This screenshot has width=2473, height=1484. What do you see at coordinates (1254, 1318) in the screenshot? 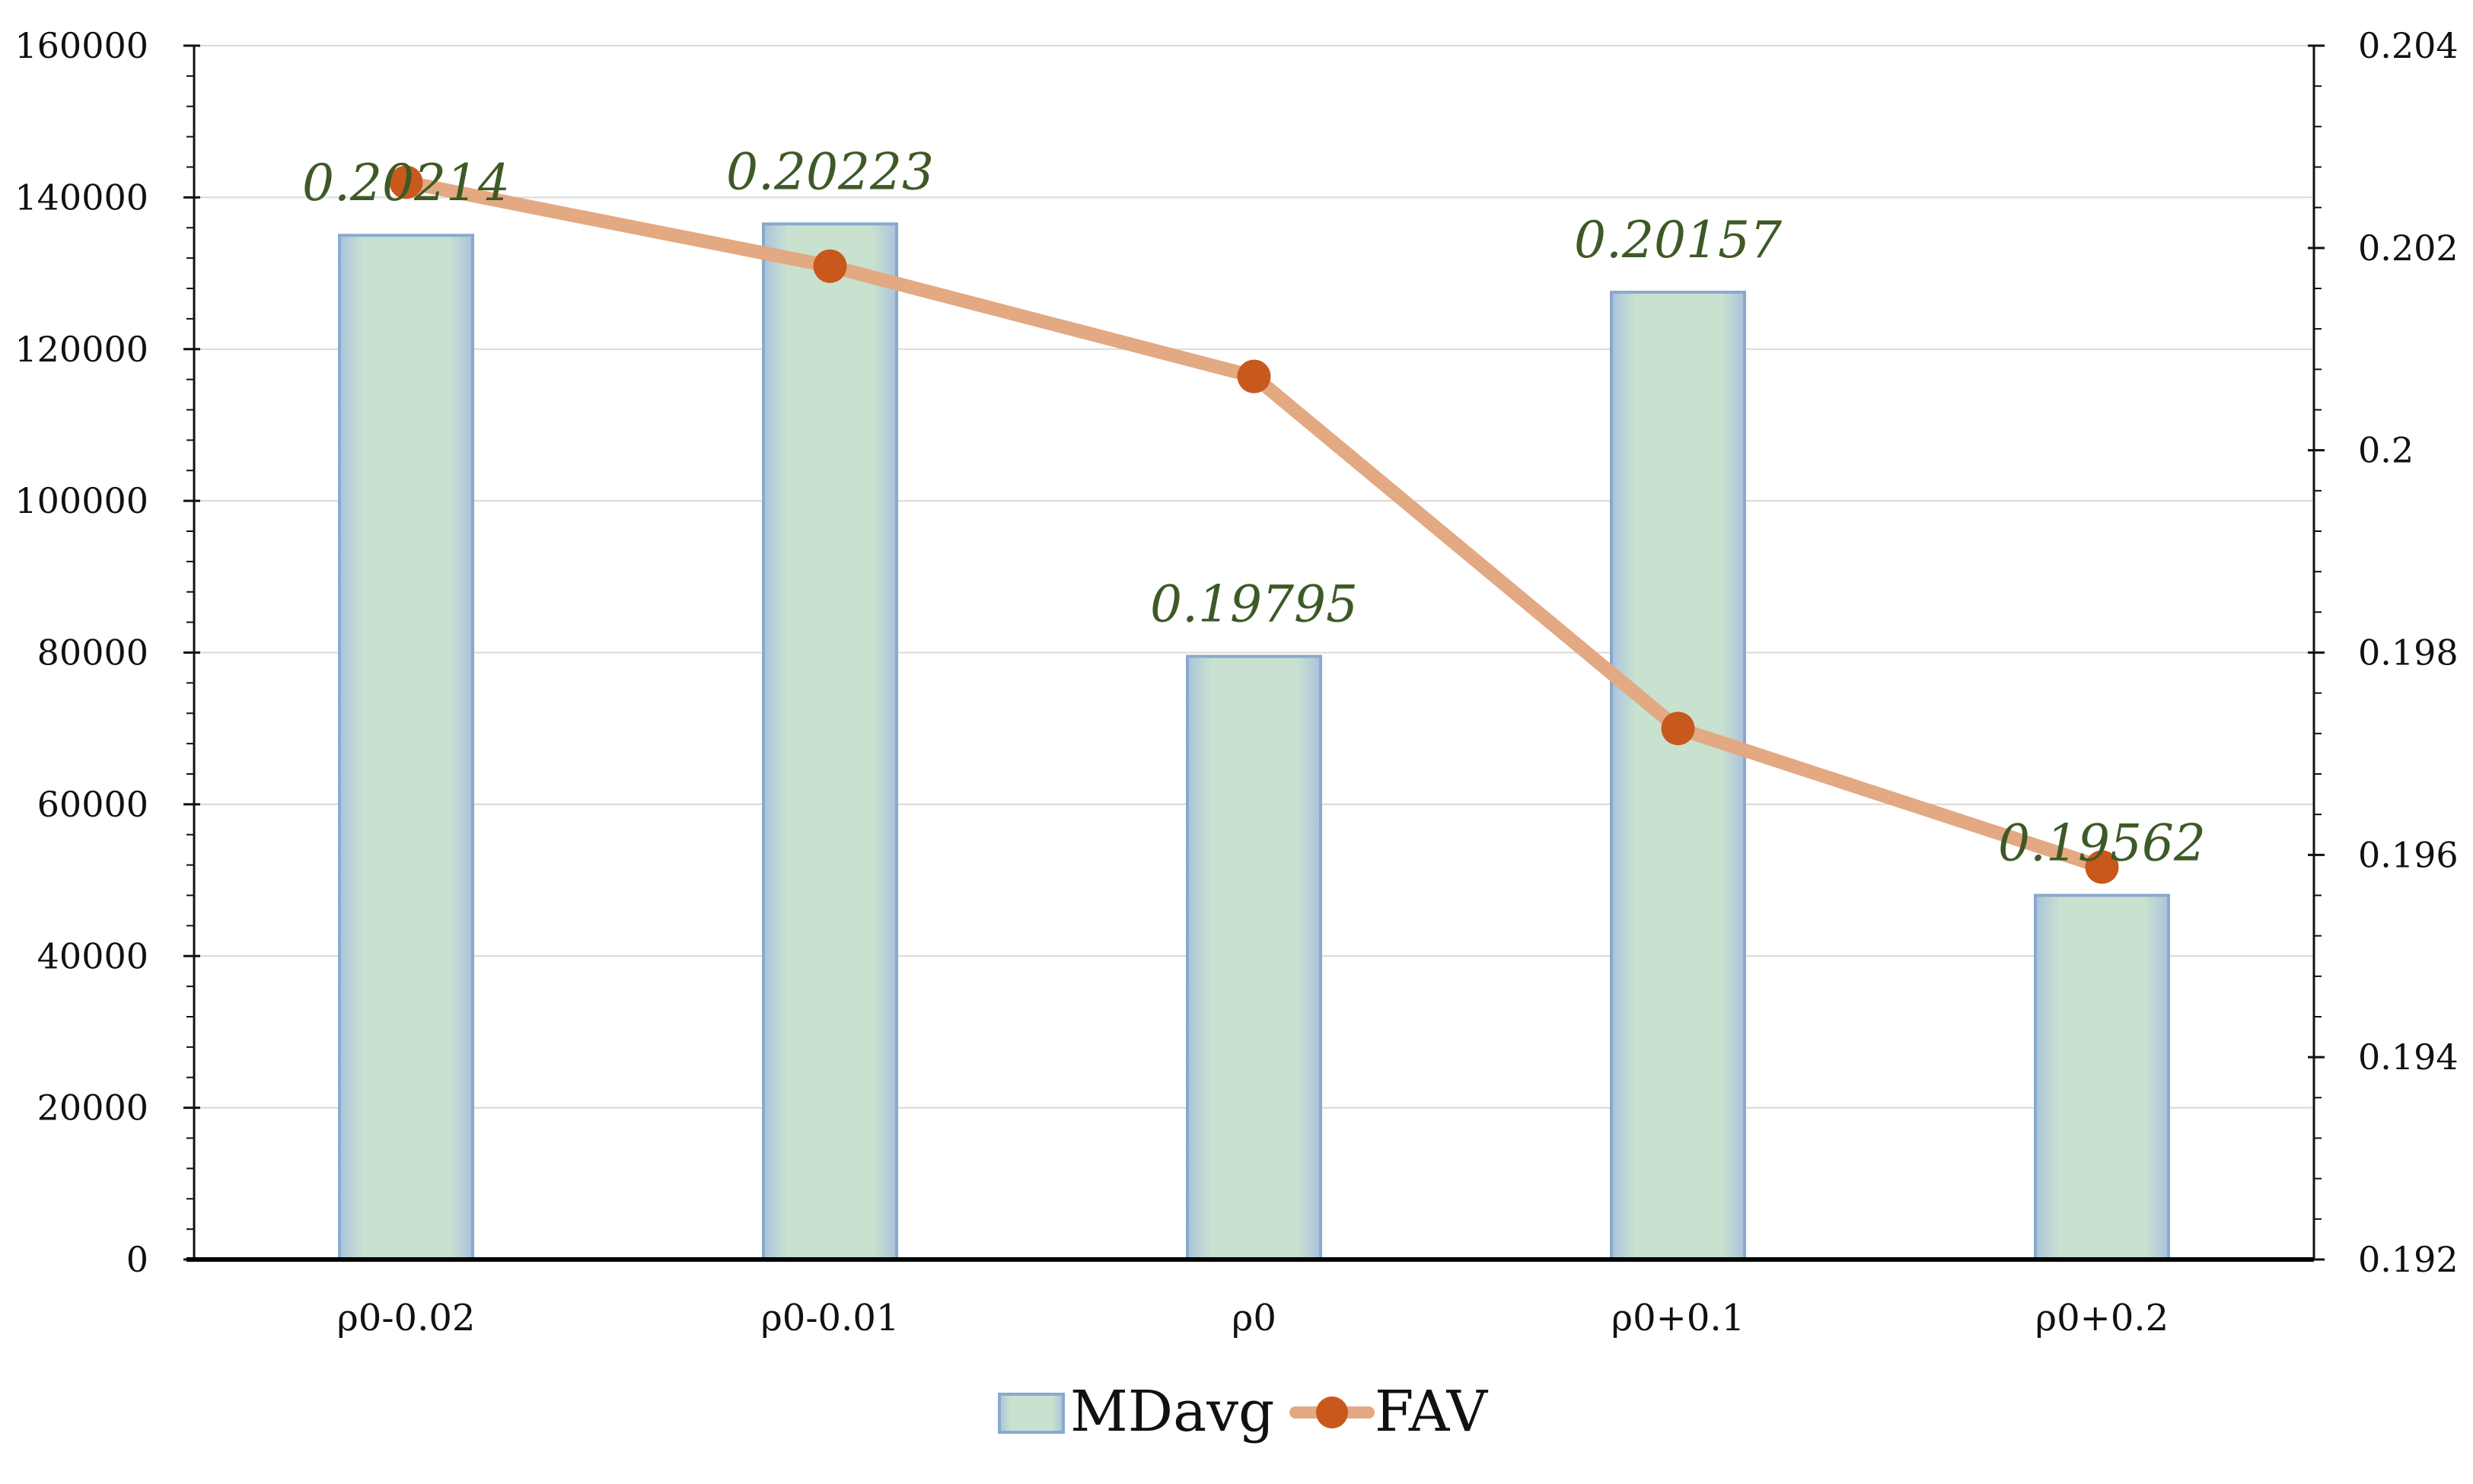
I see `category-label: ρ0` at bounding box center [1254, 1318].